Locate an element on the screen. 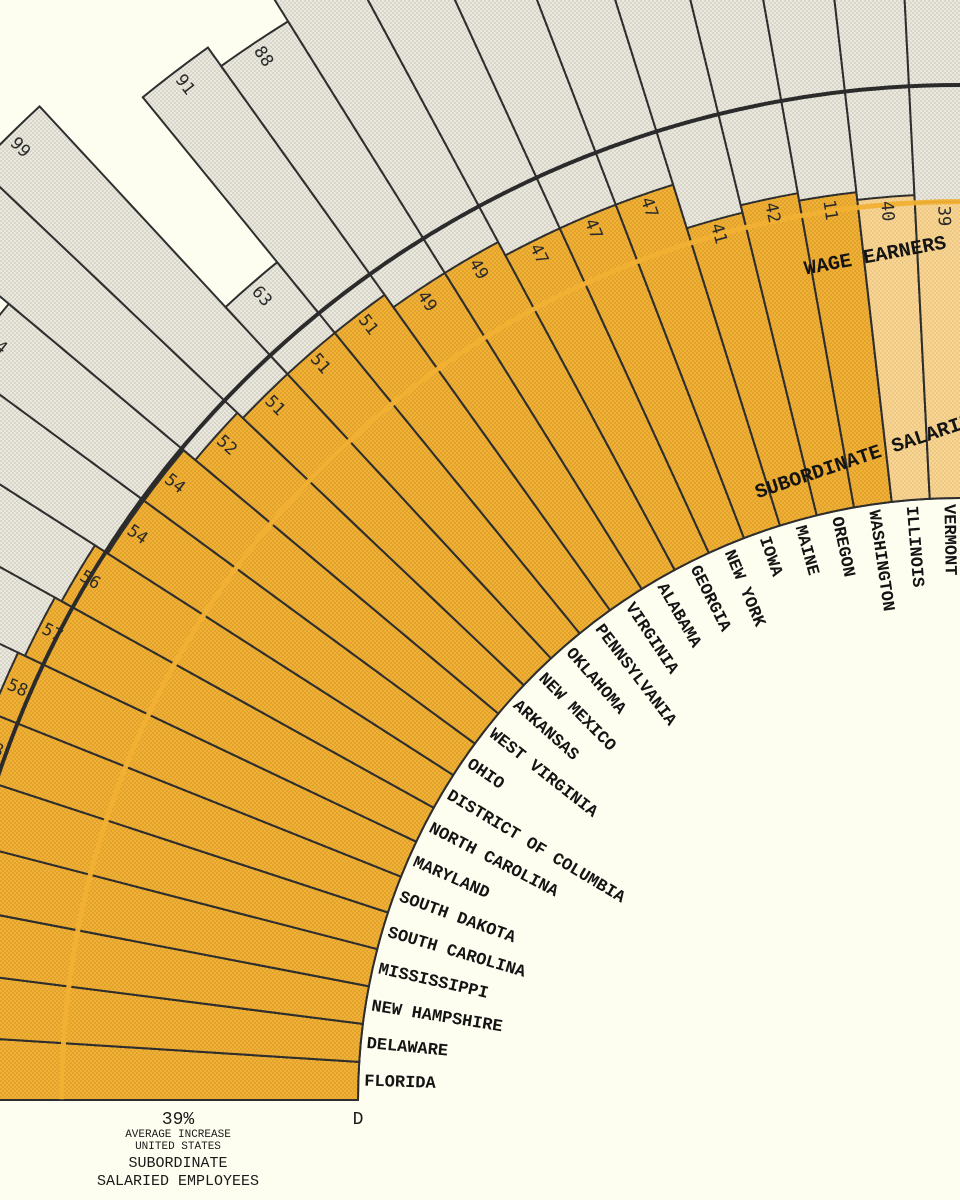 The image size is (960, 1200). salaried-bar-south-dakota is located at coordinates (201, 814).